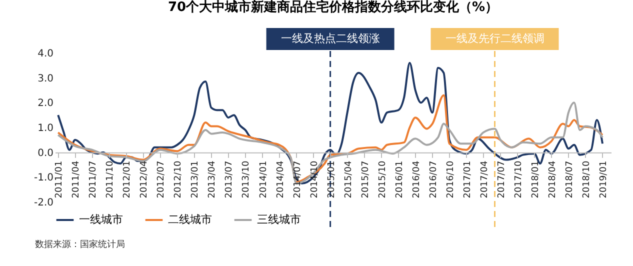 The width and height of the screenshot is (633, 266). What do you see at coordinates (46, 128) in the screenshot?
I see `y-tick-label: 1.0` at bounding box center [46, 128].